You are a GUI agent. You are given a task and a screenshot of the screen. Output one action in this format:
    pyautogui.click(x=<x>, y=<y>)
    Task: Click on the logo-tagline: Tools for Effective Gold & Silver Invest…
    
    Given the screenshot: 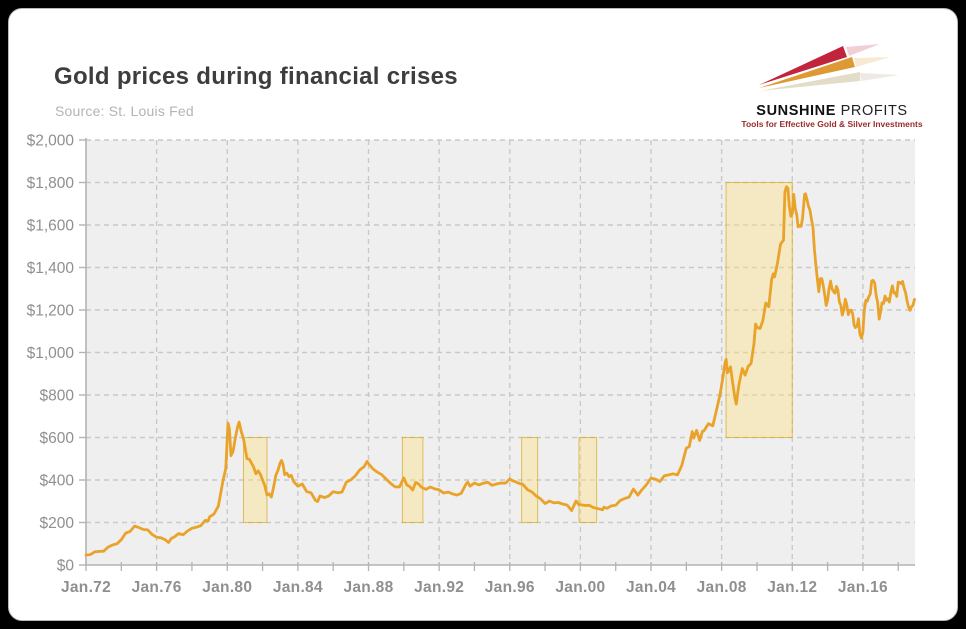 What is the action you would take?
    pyautogui.click(x=832, y=124)
    